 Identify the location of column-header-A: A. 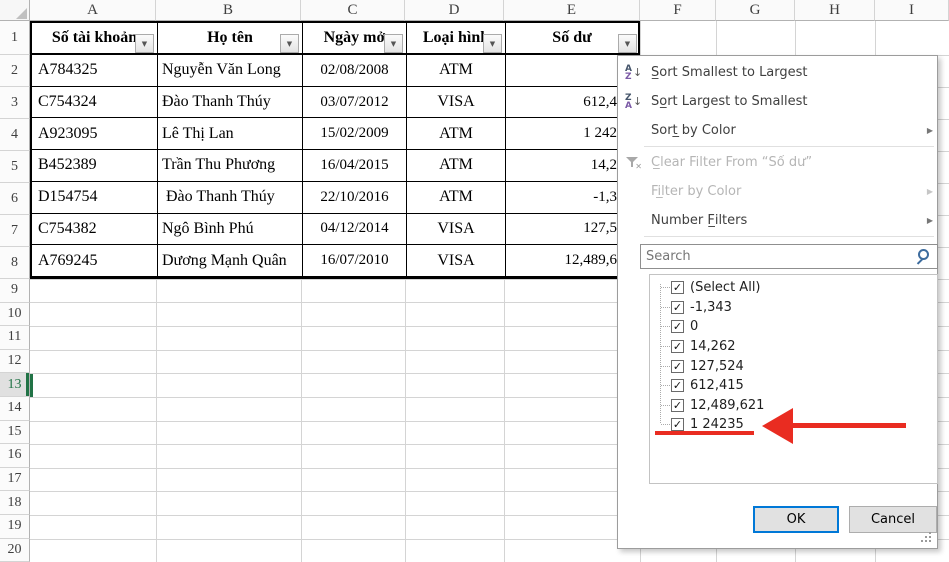
(93, 10).